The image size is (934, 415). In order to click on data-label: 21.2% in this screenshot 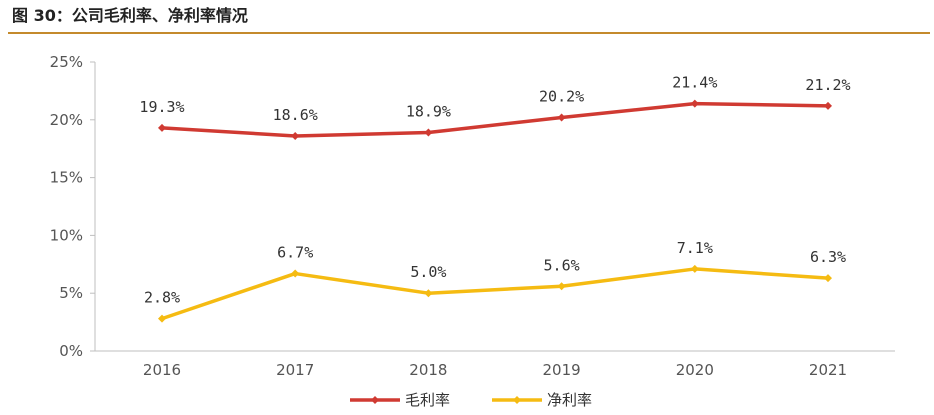, I will do `click(827, 85)`.